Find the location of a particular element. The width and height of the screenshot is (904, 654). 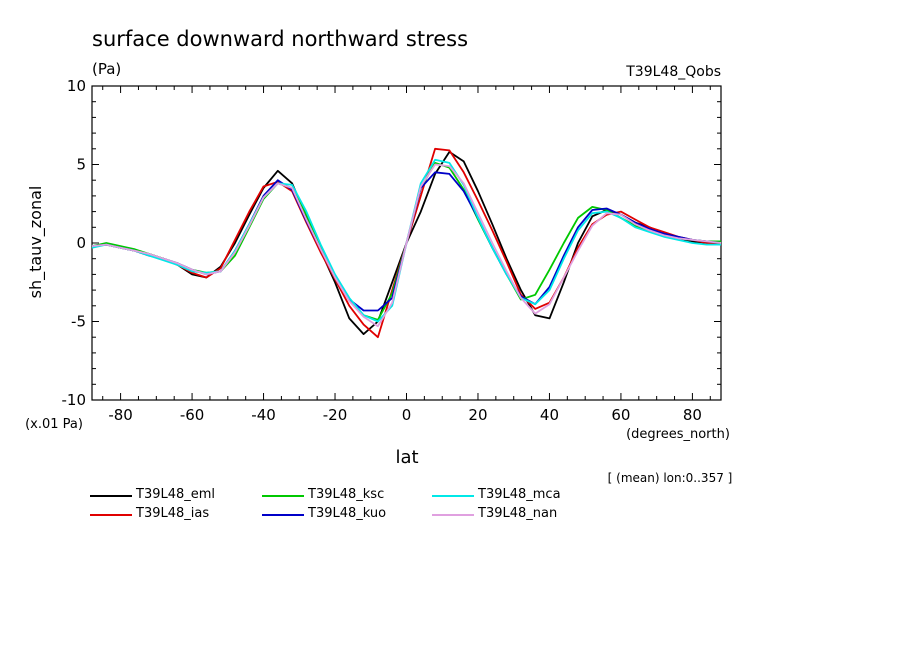

legend-label-ias: T39L48_ias is located at coordinates (173, 513).